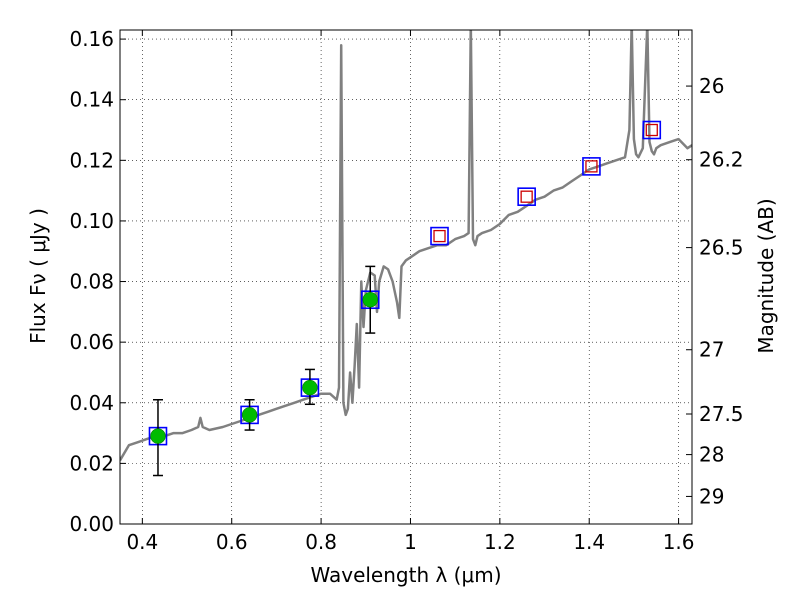  Describe the element at coordinates (766, 275) in the screenshot. I see `right-axis-label: Magnitude (AB)` at that location.